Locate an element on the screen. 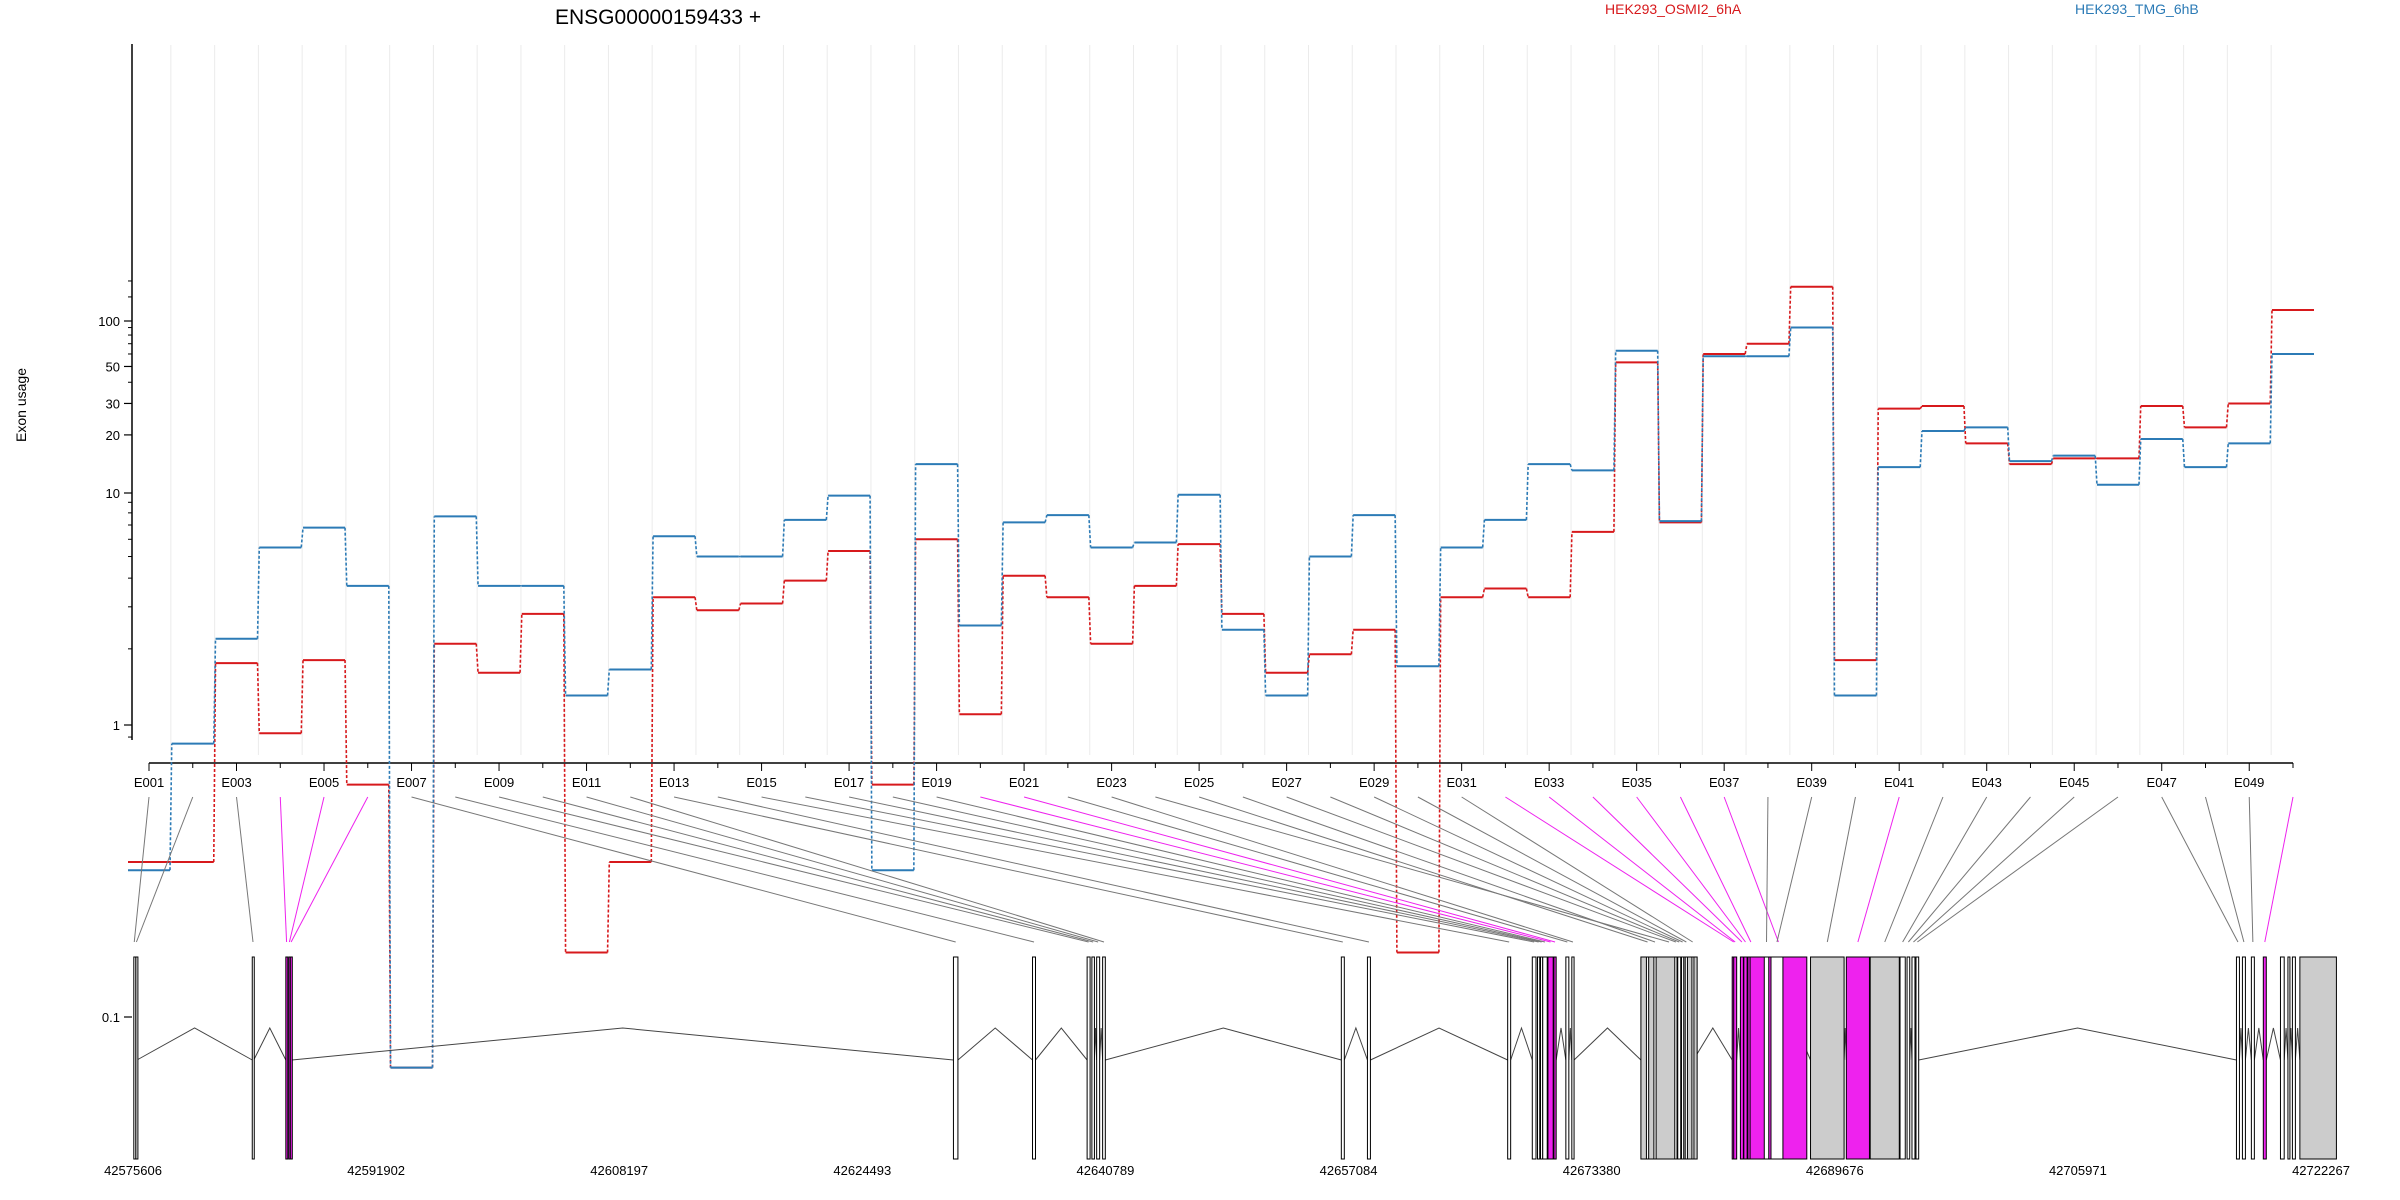 This screenshot has height=1200, width=2400. x-tick-label: E001 is located at coordinates (149, 782).